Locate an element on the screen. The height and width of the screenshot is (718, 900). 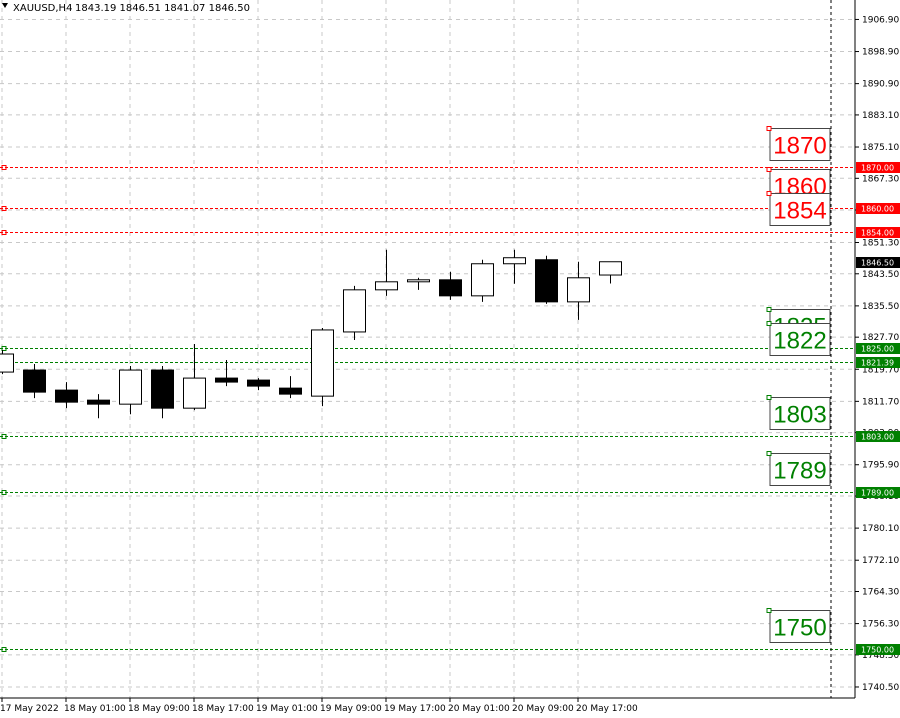
level-labels: 18701860185418251822180317891750 is located at coordinates (798, 384).